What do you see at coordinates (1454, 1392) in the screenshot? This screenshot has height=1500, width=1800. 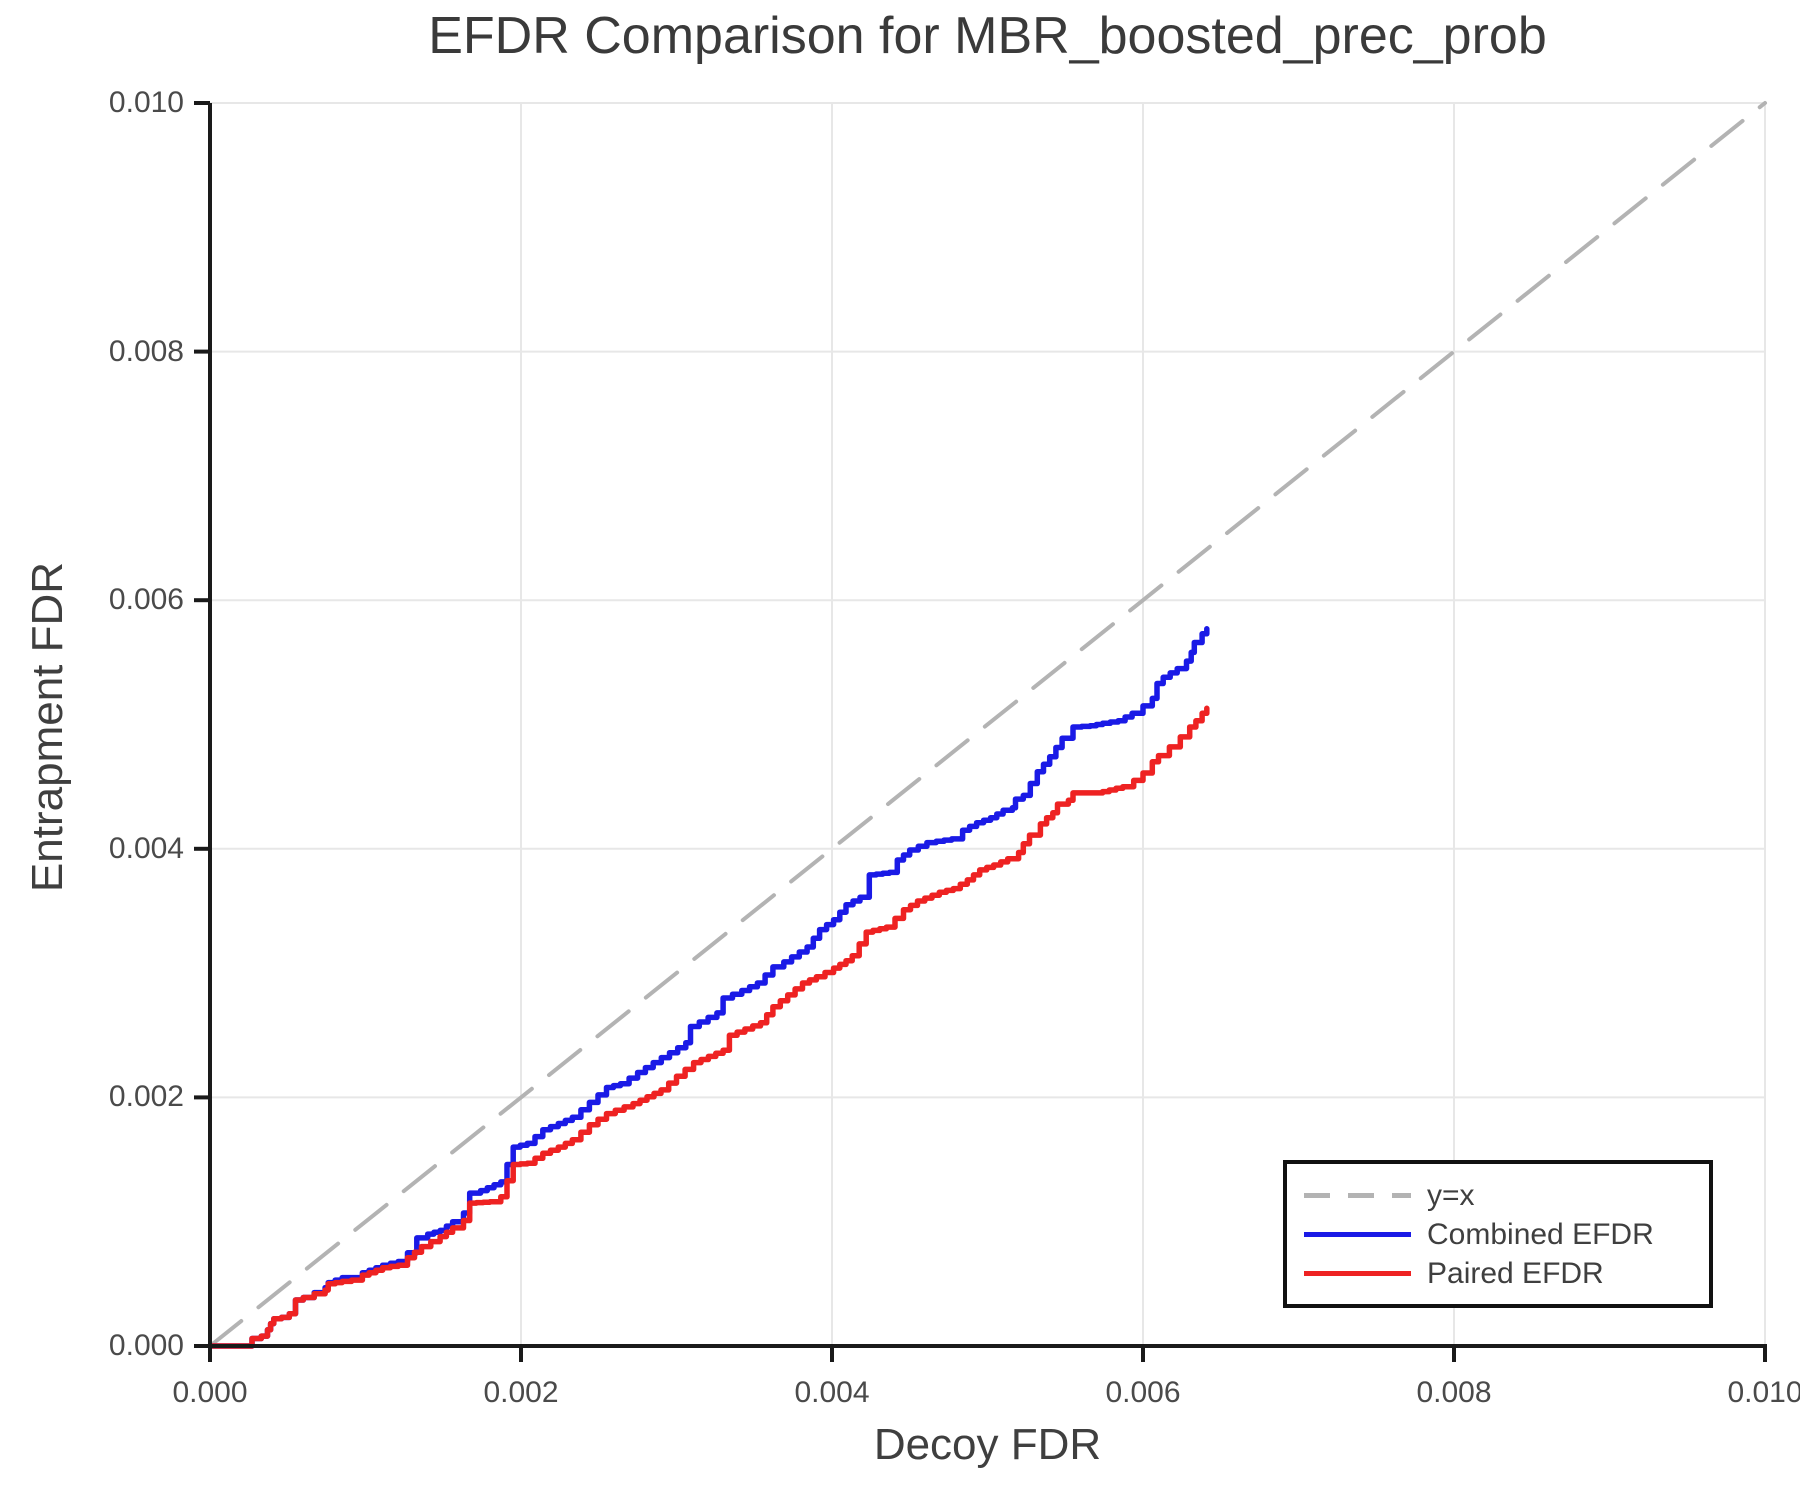 I see `x-tick-label: 0.008` at bounding box center [1454, 1392].